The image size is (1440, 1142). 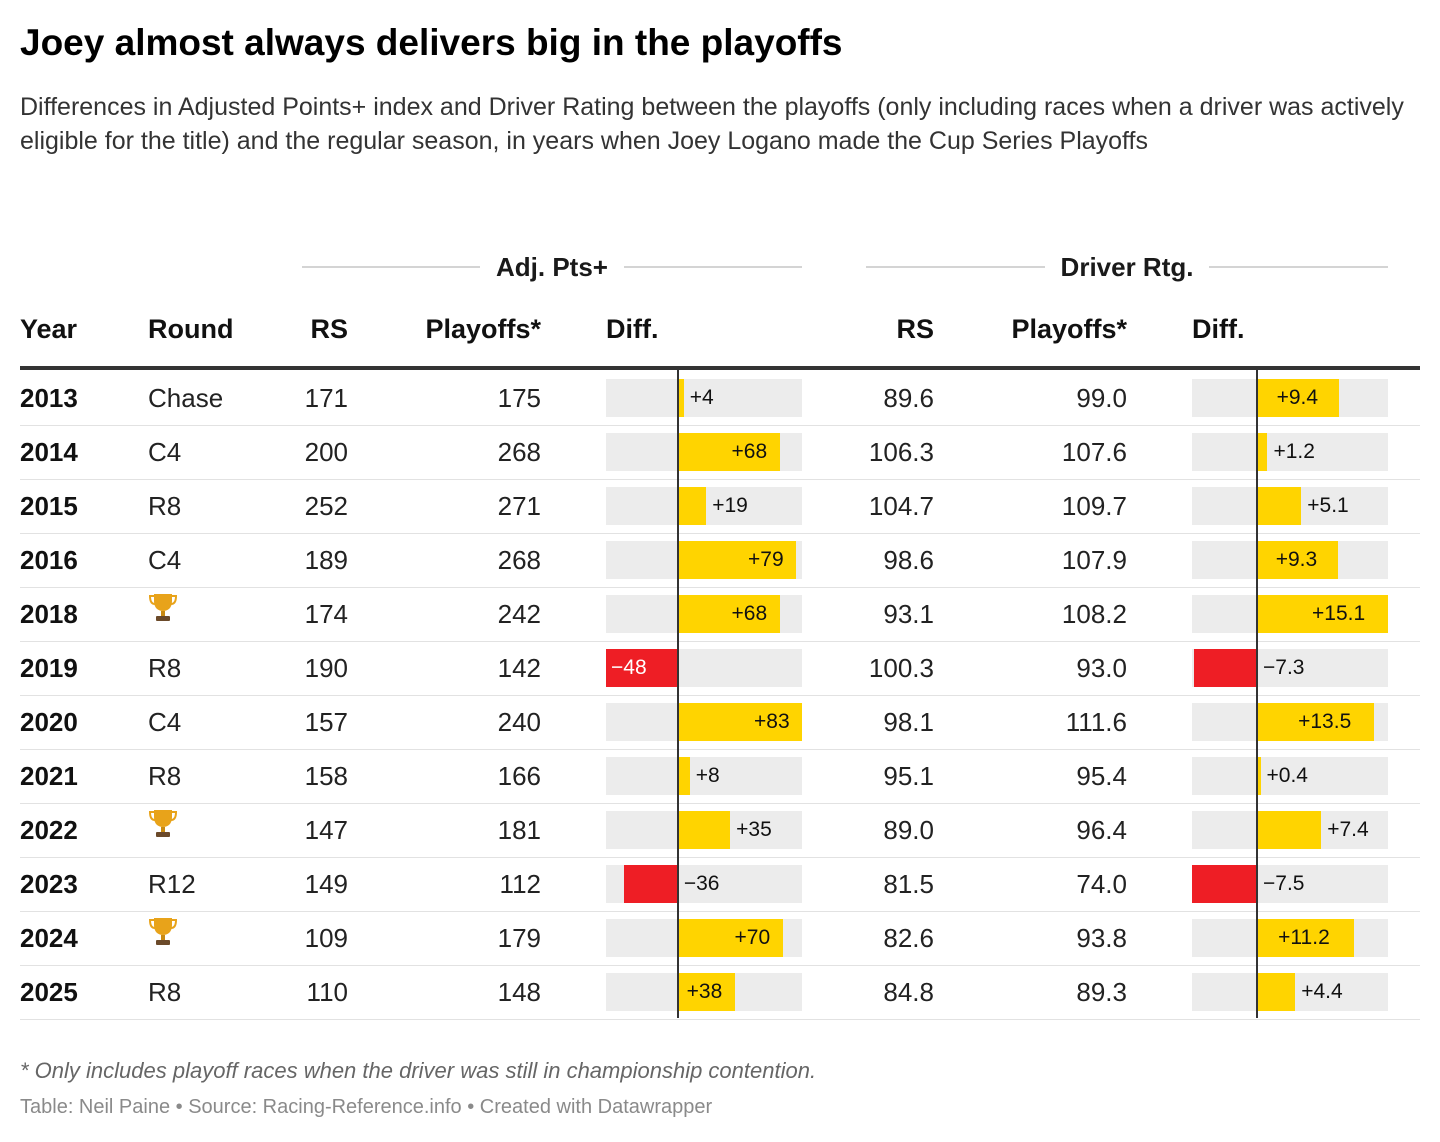 I want to click on adj-playoffs-cell: 242, so click(x=519, y=614).